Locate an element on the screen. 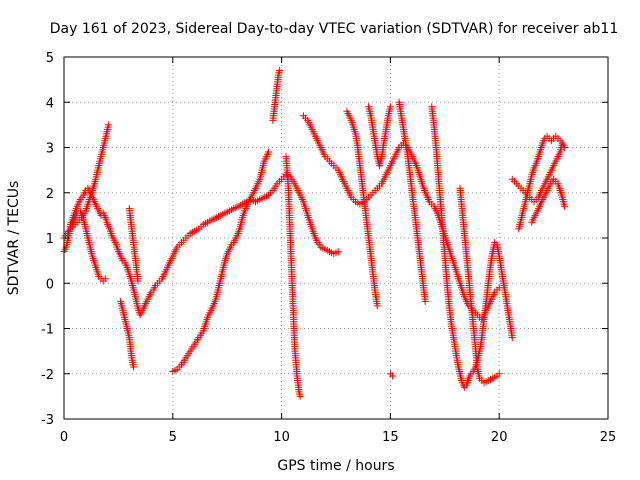 The width and height of the screenshot is (640, 480). y-tick-label: 3 is located at coordinates (50, 149).